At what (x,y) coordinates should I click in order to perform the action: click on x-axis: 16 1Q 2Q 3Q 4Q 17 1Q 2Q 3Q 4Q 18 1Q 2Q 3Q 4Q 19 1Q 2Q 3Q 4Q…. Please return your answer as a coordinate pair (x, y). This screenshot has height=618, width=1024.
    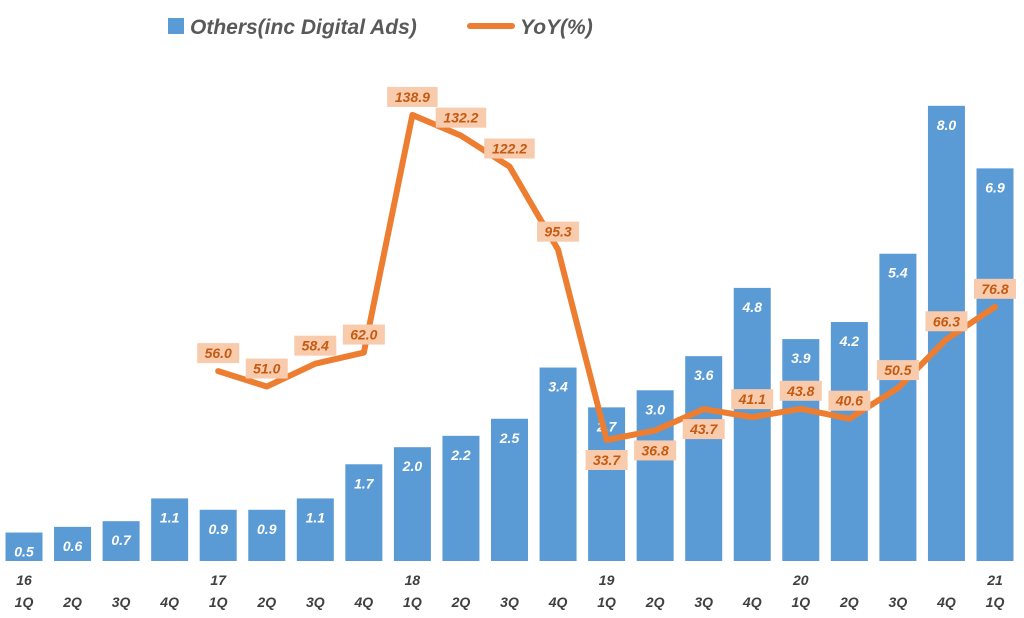
    Looking at the image, I should click on (510, 591).